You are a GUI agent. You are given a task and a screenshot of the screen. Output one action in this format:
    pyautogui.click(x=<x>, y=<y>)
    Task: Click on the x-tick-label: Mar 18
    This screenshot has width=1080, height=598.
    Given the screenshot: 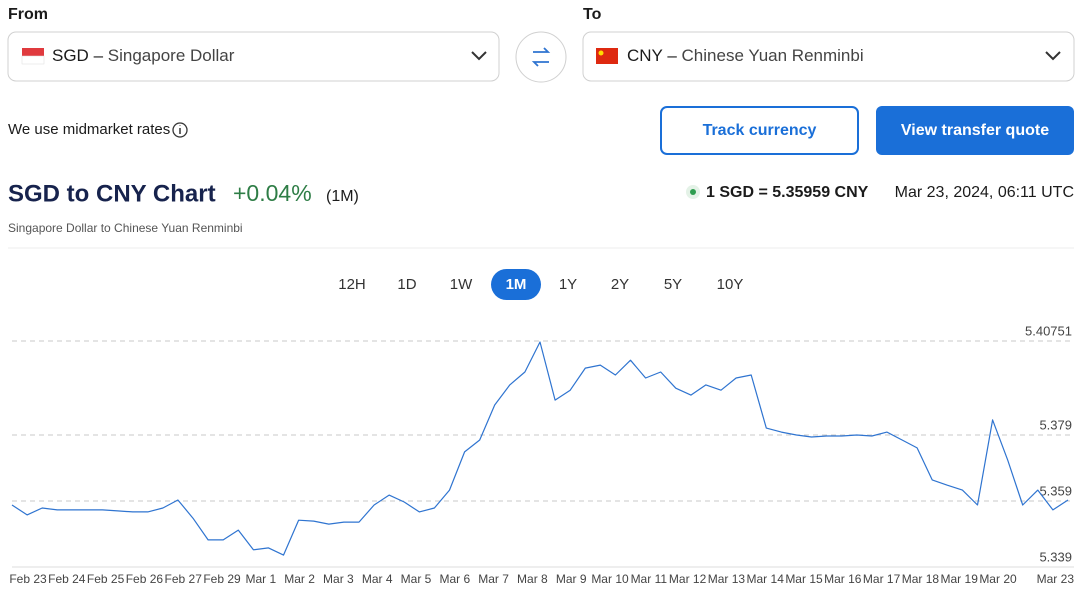 What is the action you would take?
    pyautogui.click(x=921, y=579)
    